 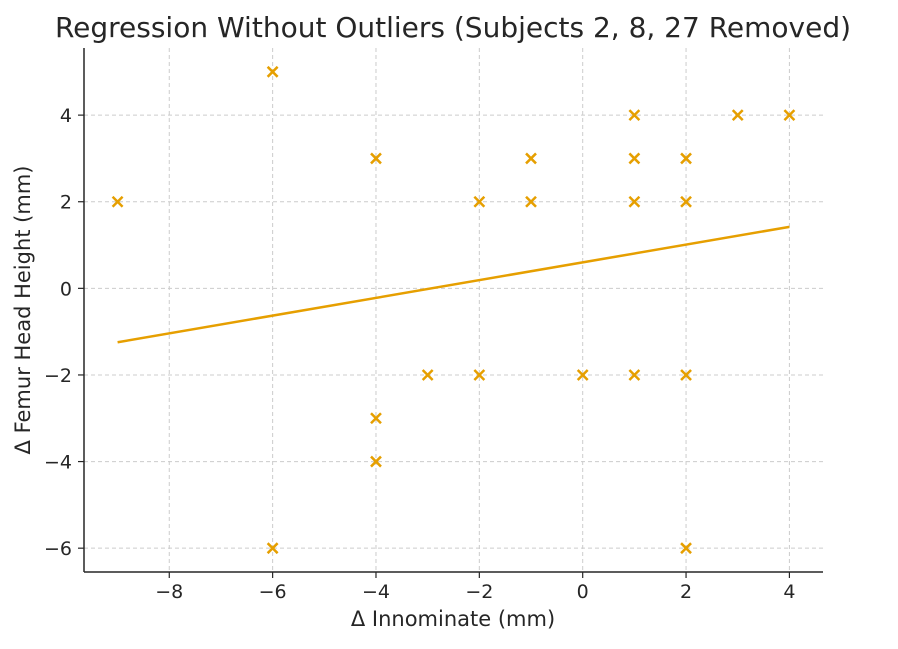 What do you see at coordinates (66, 289) in the screenshot?
I see `y-tick-label: 0` at bounding box center [66, 289].